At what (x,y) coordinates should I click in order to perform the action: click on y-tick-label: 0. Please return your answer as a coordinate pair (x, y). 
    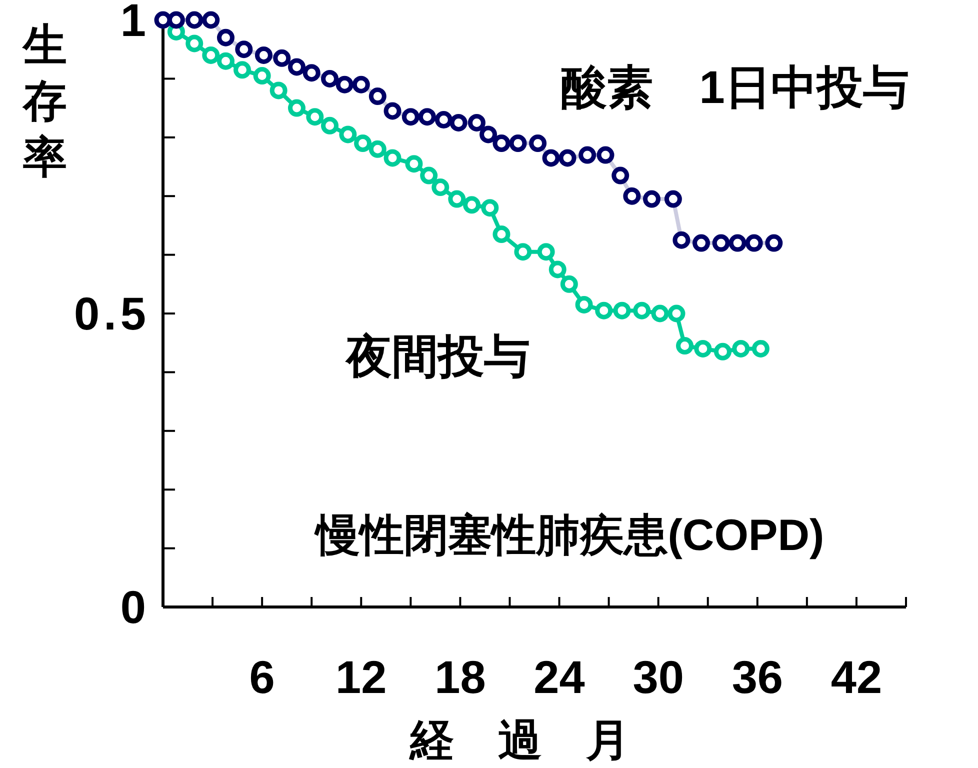
    Looking at the image, I should click on (135, 607).